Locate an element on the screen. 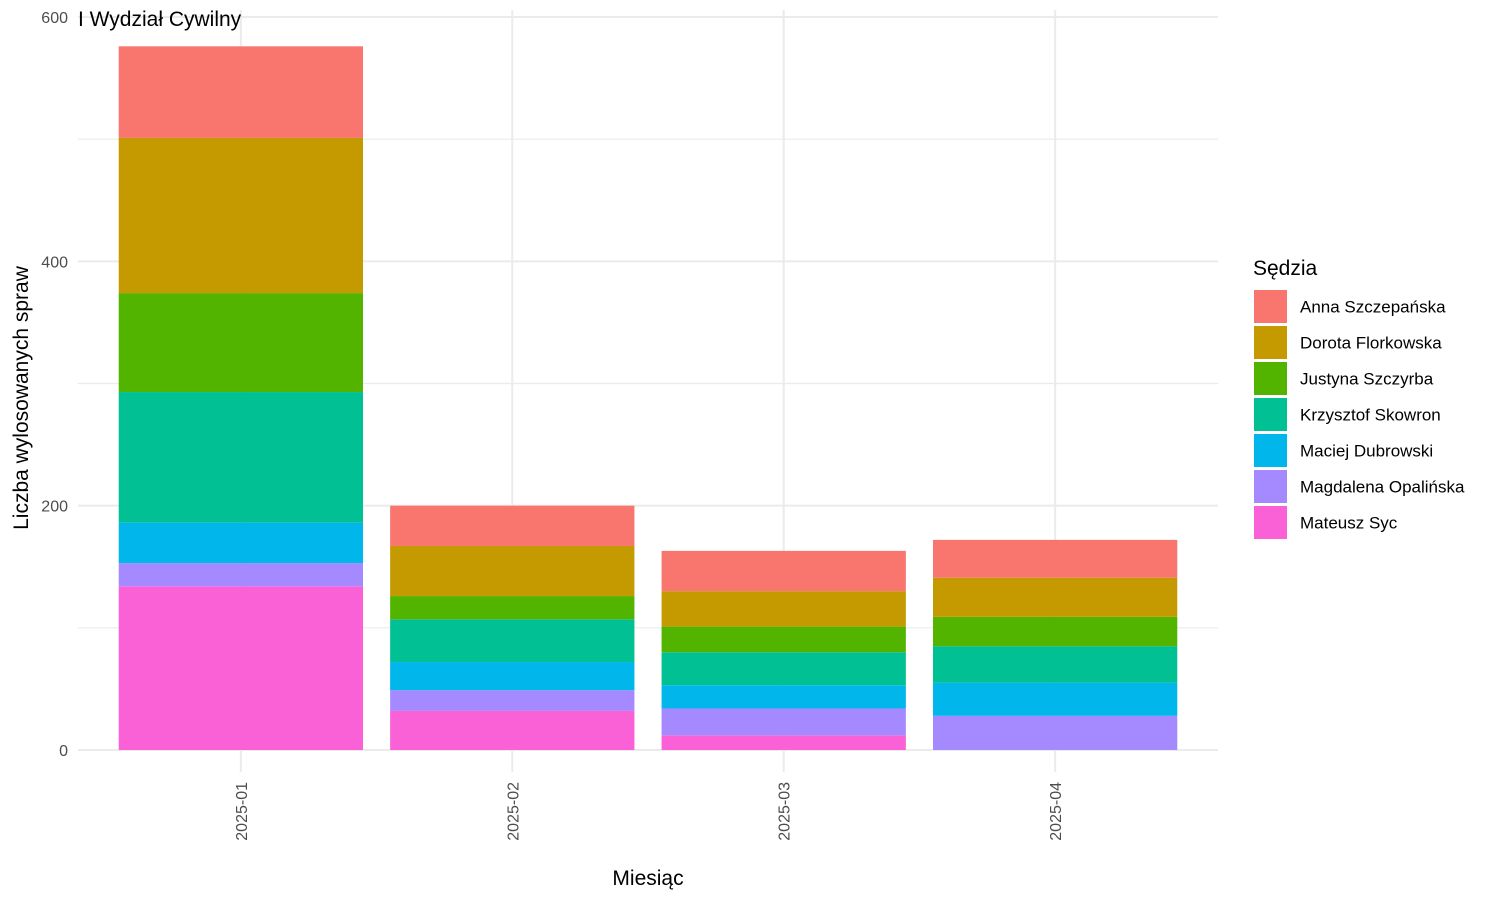 Image resolution: width=1500 pixels, height=900 pixels. x-tick-label: 2025-02 is located at coordinates (513, 811).